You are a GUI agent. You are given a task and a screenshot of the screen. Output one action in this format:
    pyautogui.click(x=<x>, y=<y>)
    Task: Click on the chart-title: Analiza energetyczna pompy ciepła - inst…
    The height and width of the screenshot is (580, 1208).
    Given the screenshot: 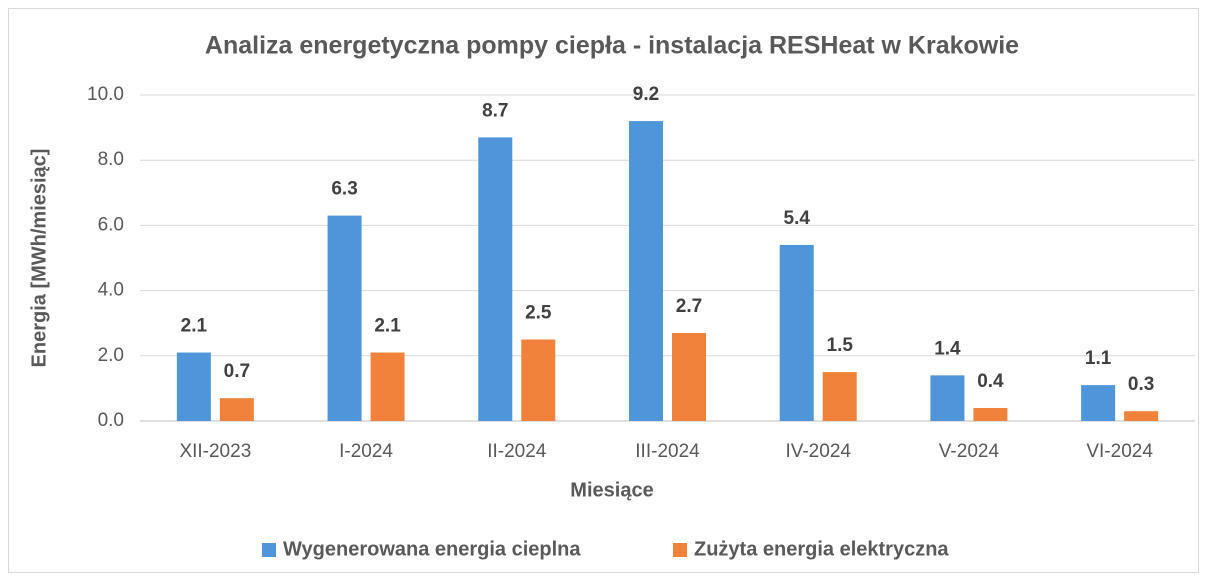 What is the action you would take?
    pyautogui.click(x=612, y=46)
    